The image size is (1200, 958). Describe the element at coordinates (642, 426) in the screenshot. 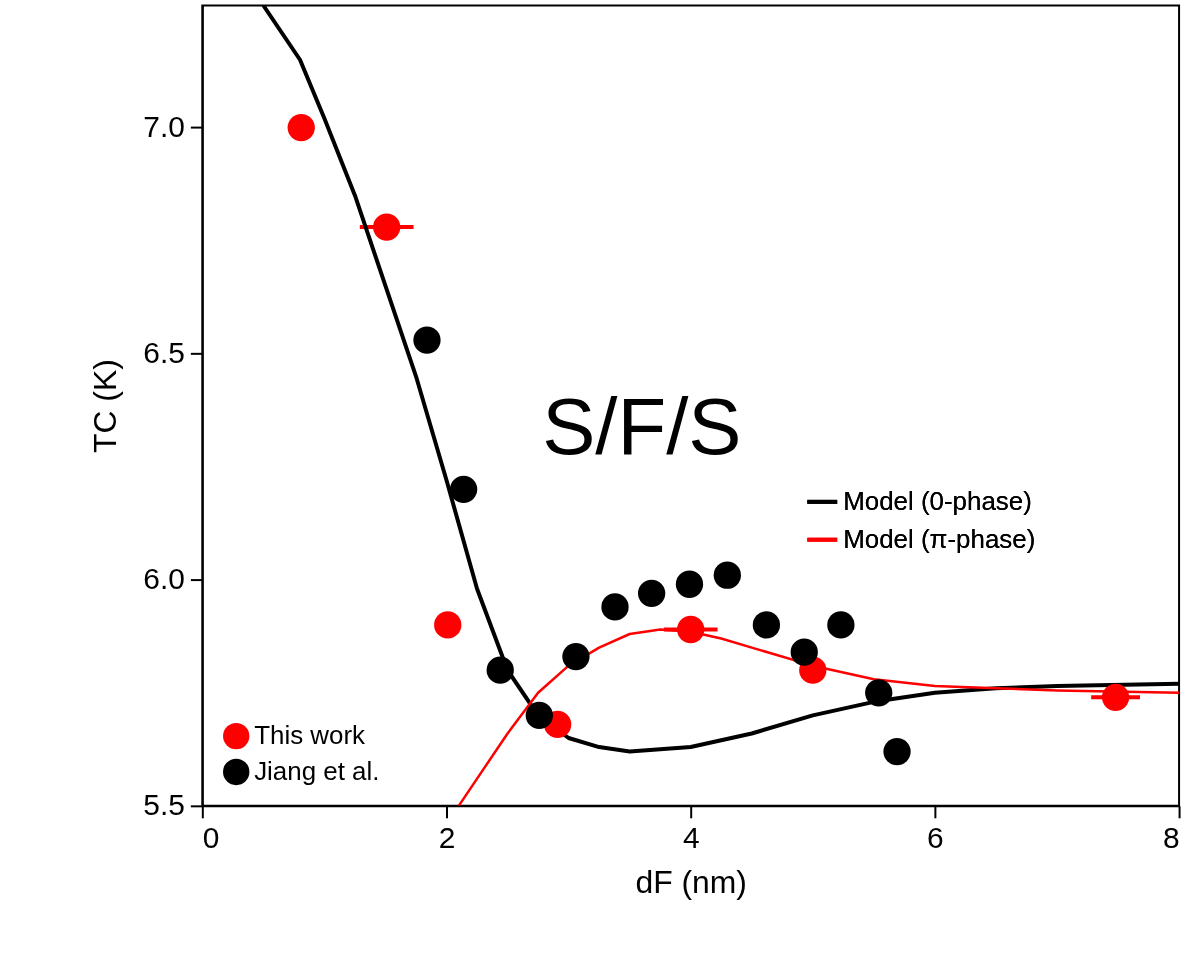

I see `annotation: S/F/S` at that location.